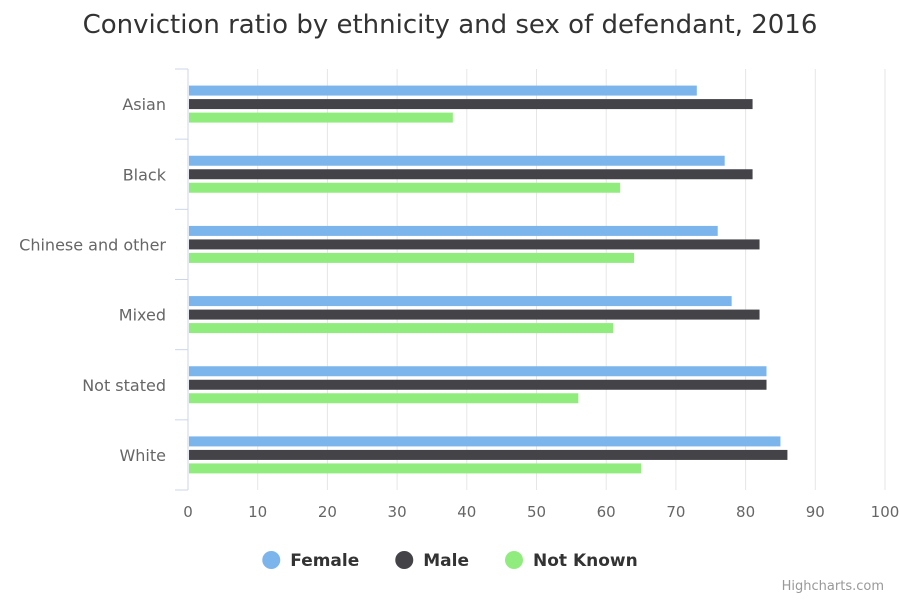 The height and width of the screenshot is (600, 900). What do you see at coordinates (144, 104) in the screenshot?
I see `category-label: Asian` at bounding box center [144, 104].